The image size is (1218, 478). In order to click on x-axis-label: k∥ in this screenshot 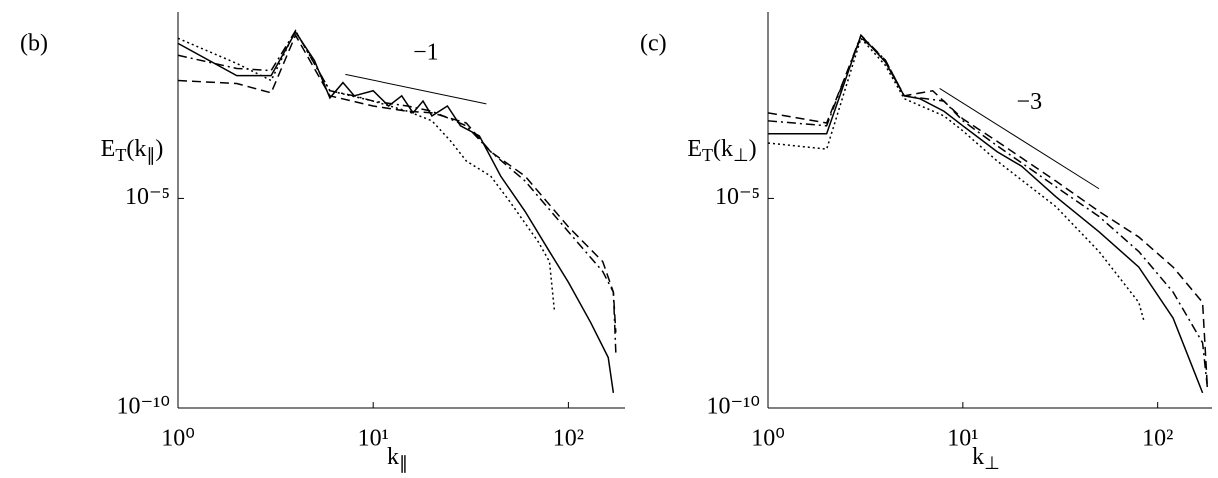, I will do `click(397, 459)`.